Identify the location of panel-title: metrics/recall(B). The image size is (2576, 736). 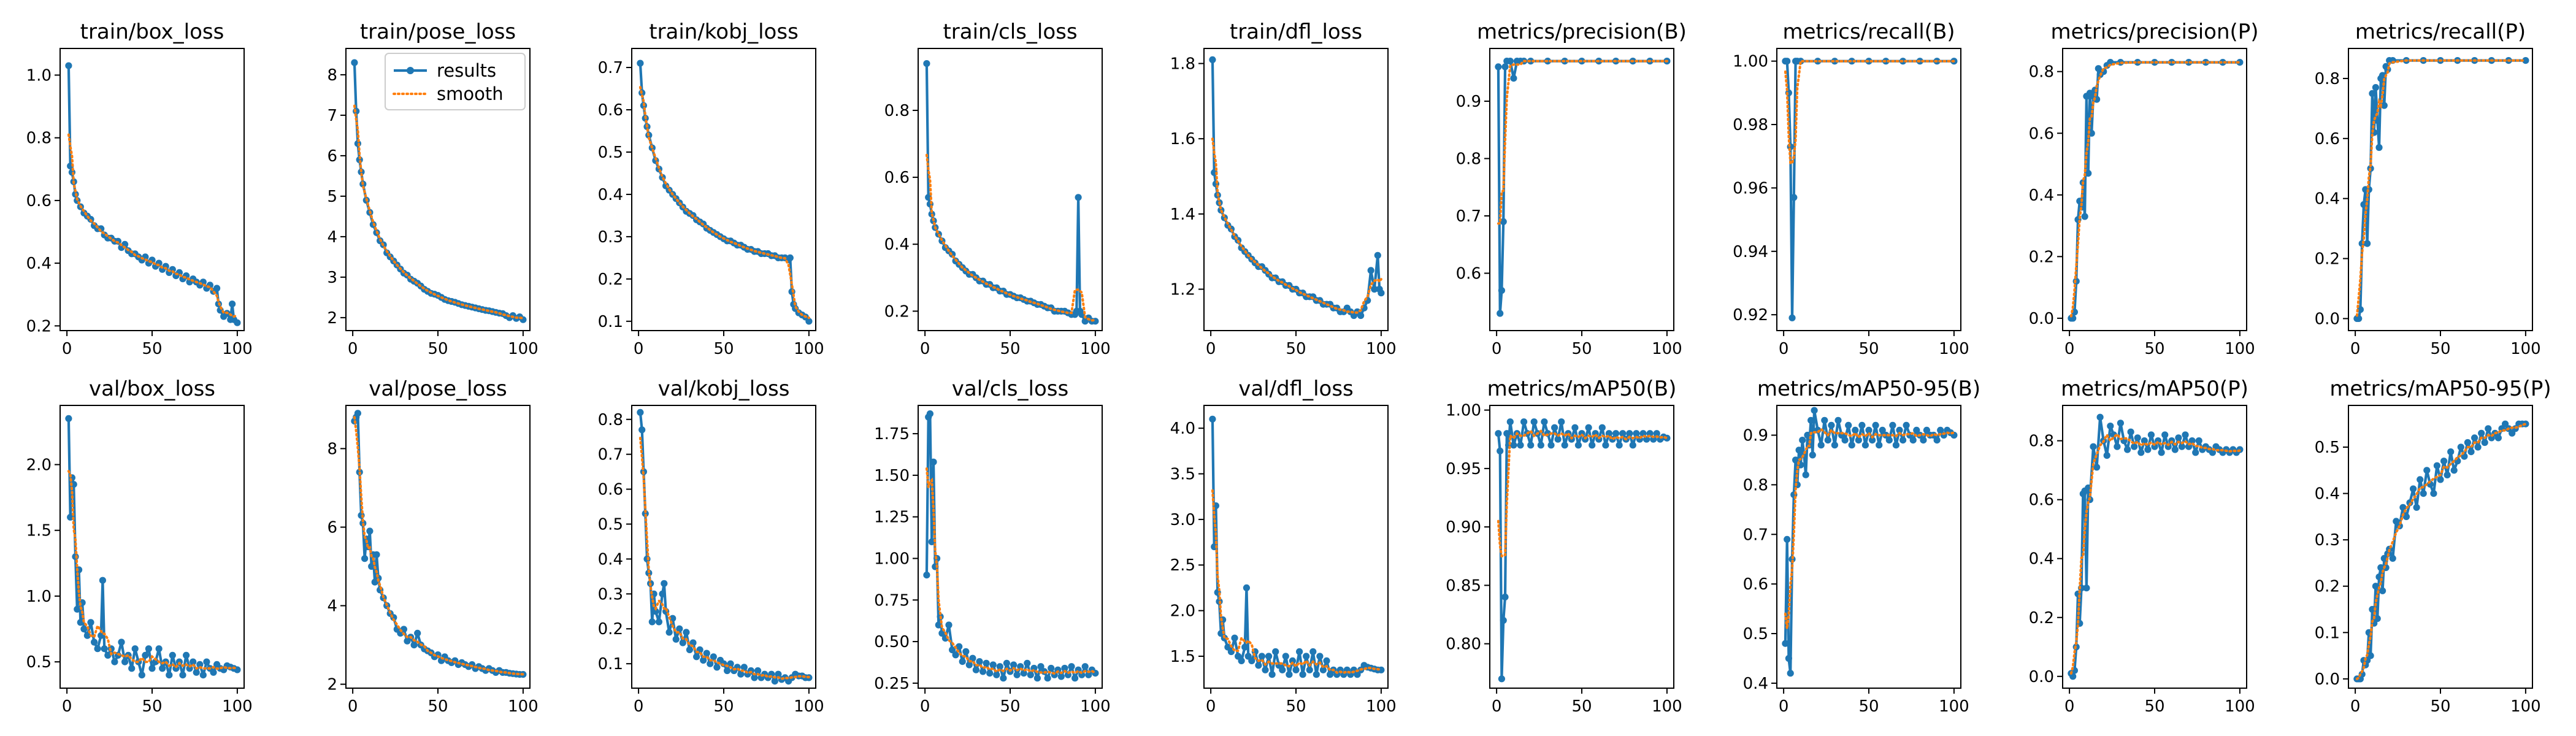
(1868, 32).